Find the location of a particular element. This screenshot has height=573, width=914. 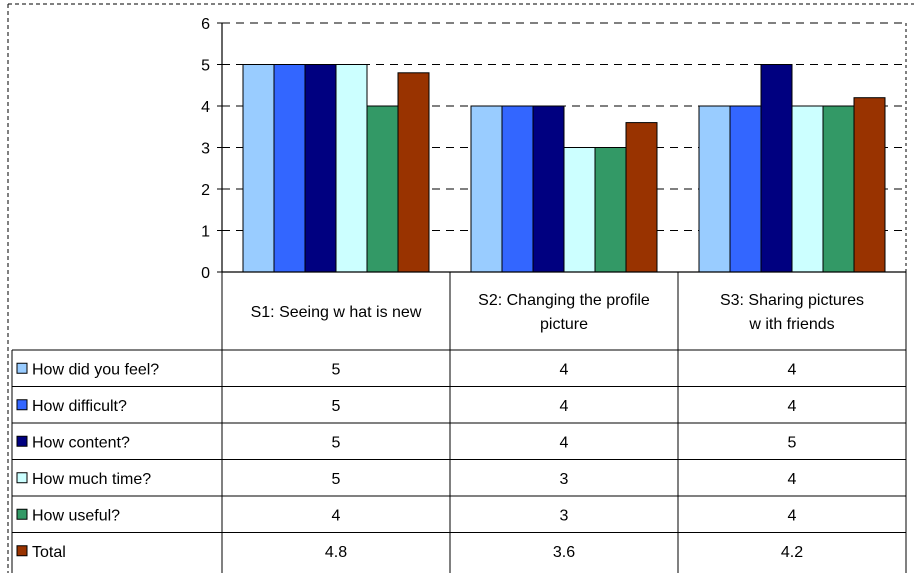

series-name: How content? is located at coordinates (81, 442).